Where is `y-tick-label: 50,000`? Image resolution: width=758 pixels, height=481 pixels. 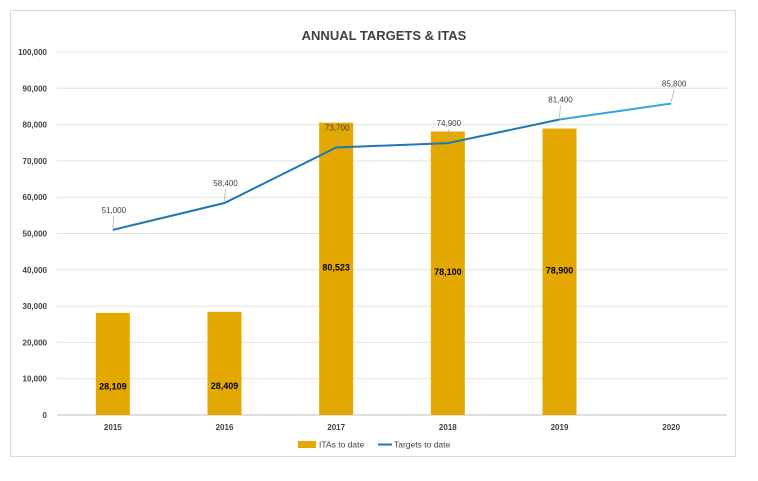 y-tick-label: 50,000 is located at coordinates (35, 234).